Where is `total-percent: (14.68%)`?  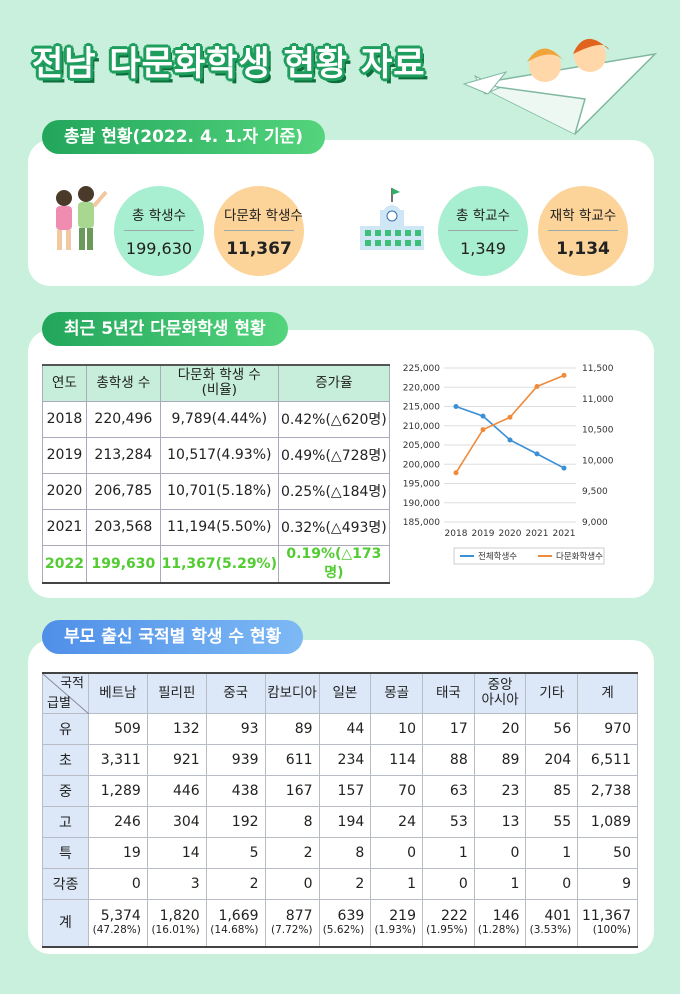
total-percent: (14.68%) is located at coordinates (234, 929).